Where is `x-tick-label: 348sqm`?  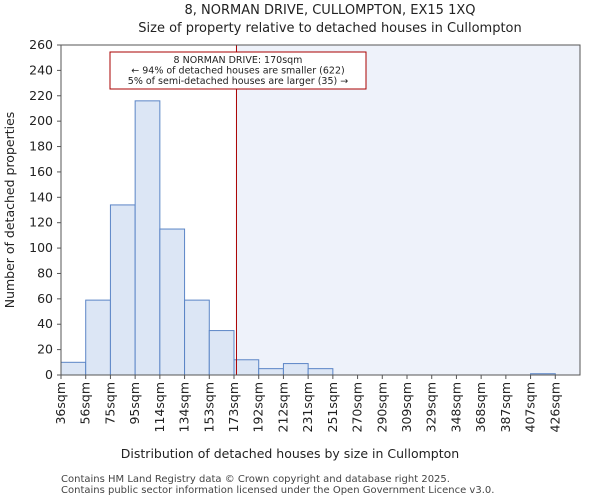 x-tick-label: 348sqm is located at coordinates (455, 407).